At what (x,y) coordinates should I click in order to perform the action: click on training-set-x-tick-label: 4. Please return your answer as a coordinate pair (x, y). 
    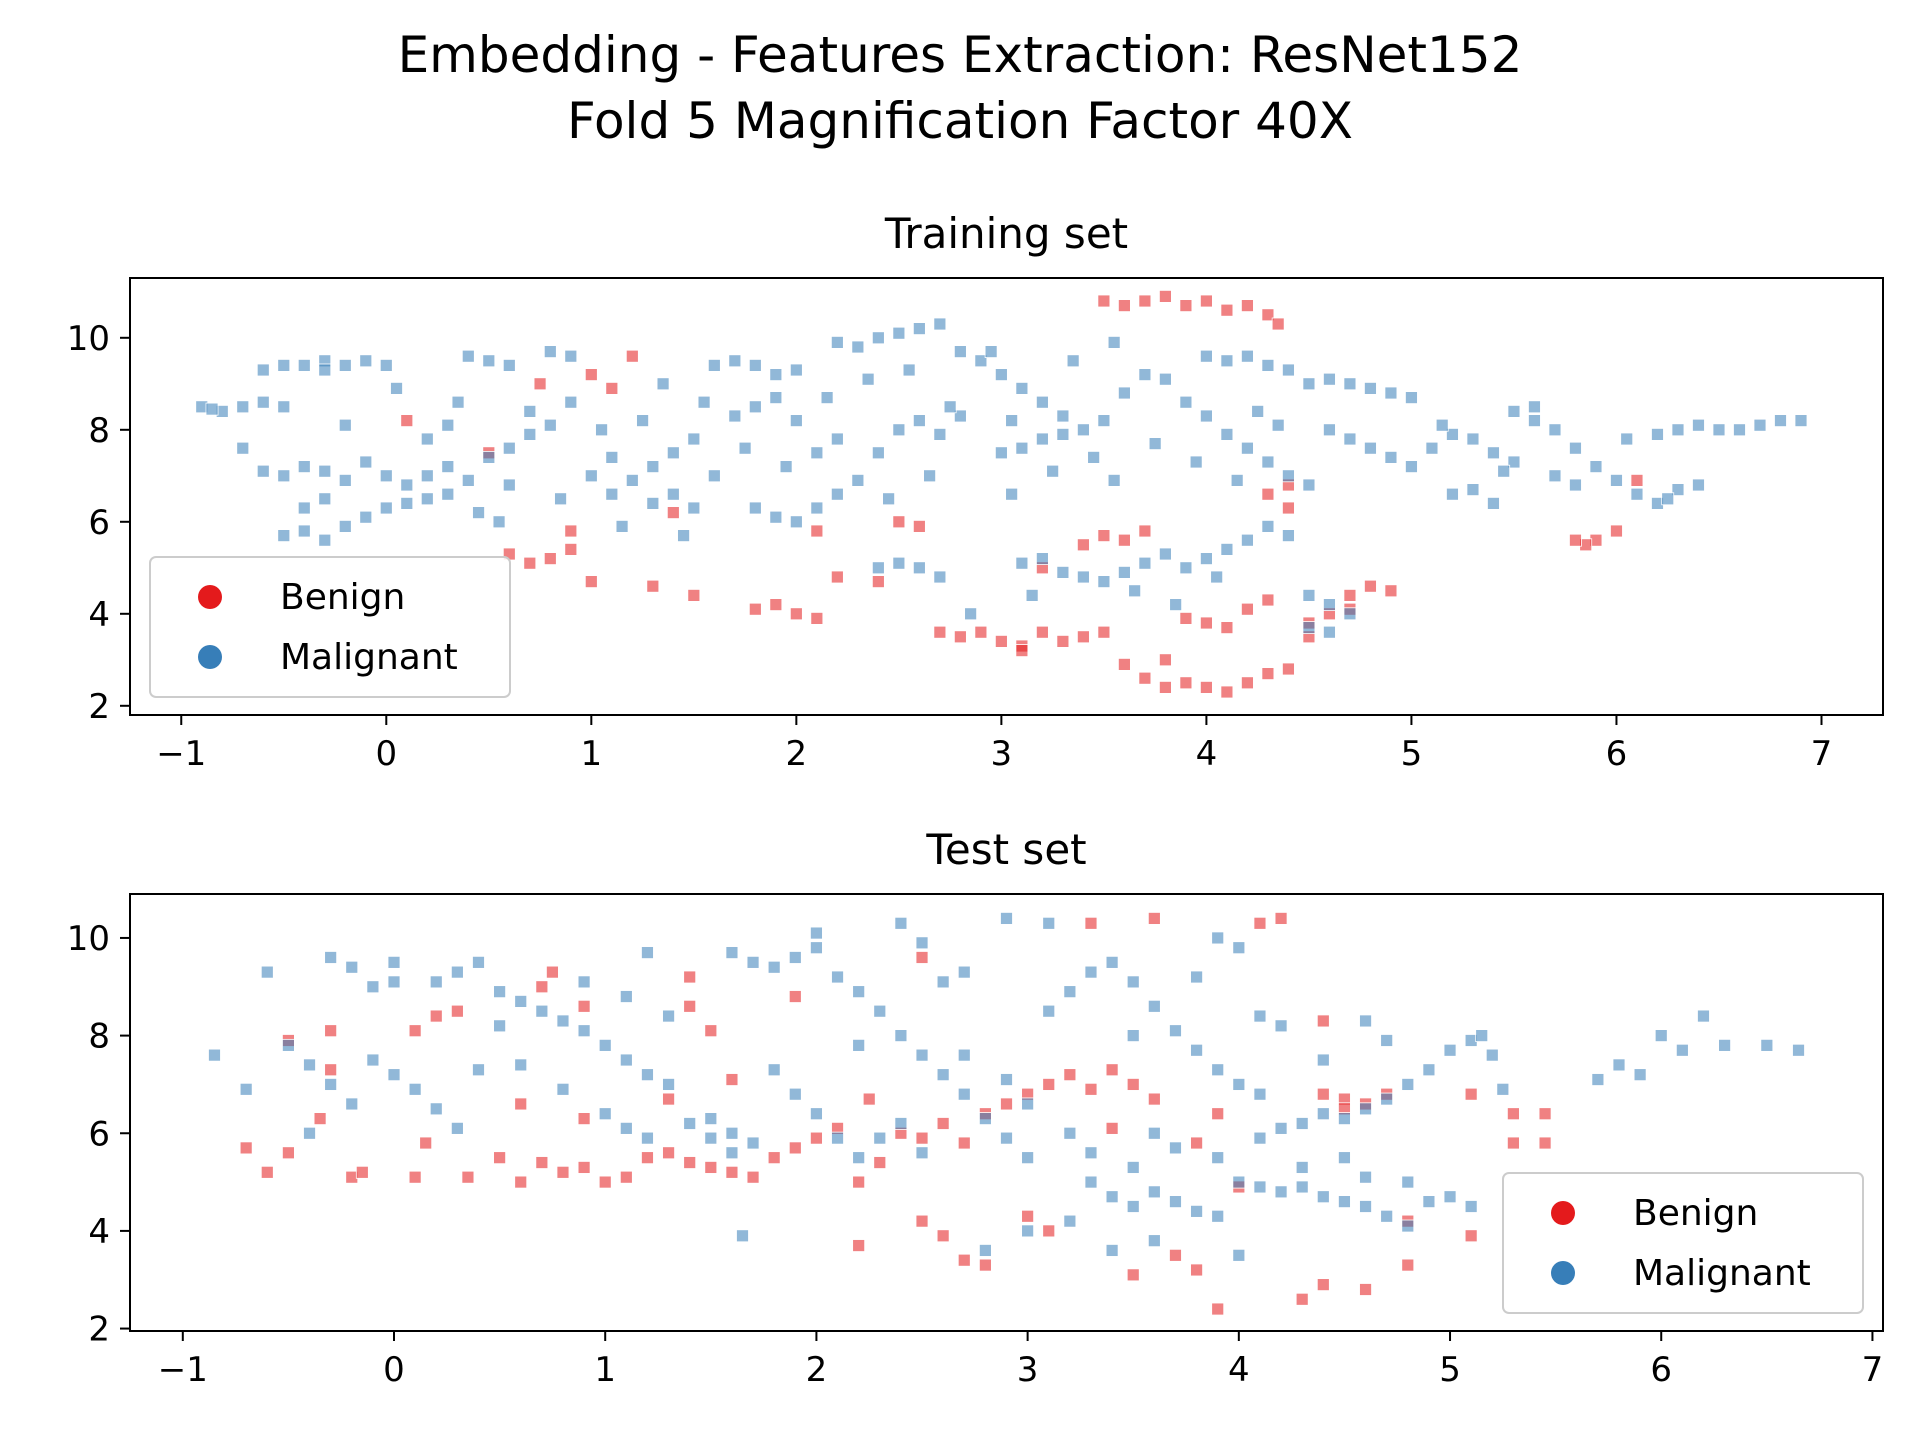
    Looking at the image, I should click on (1207, 754).